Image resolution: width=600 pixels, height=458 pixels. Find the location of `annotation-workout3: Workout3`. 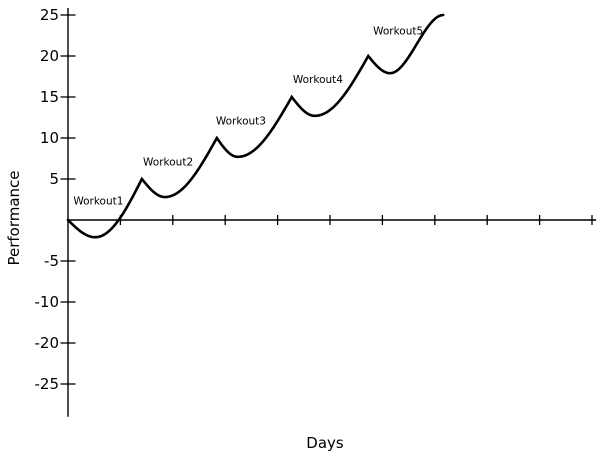

annotation-workout3: Workout3 is located at coordinates (241, 122).